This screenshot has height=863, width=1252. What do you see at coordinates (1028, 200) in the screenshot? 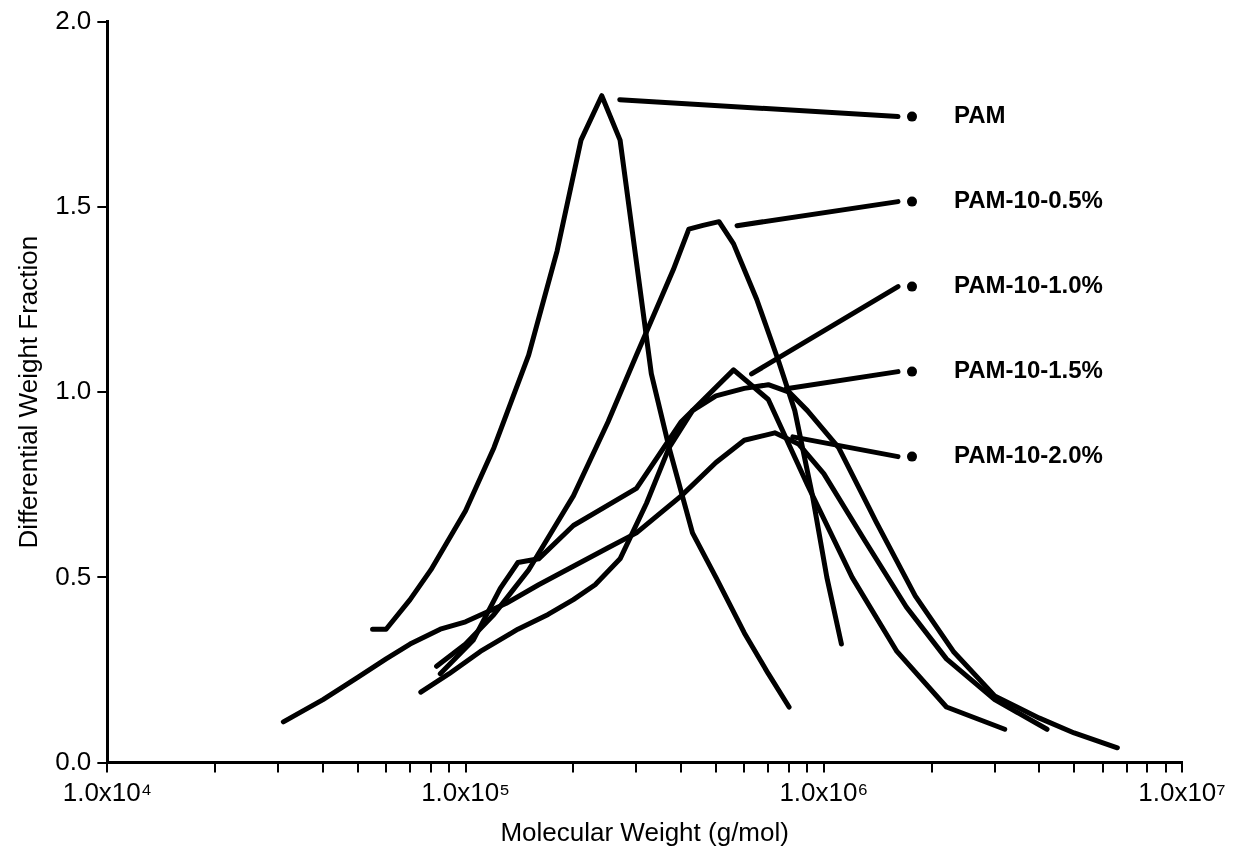
I see `legend-label: PAM-10-0.5%` at bounding box center [1028, 200].